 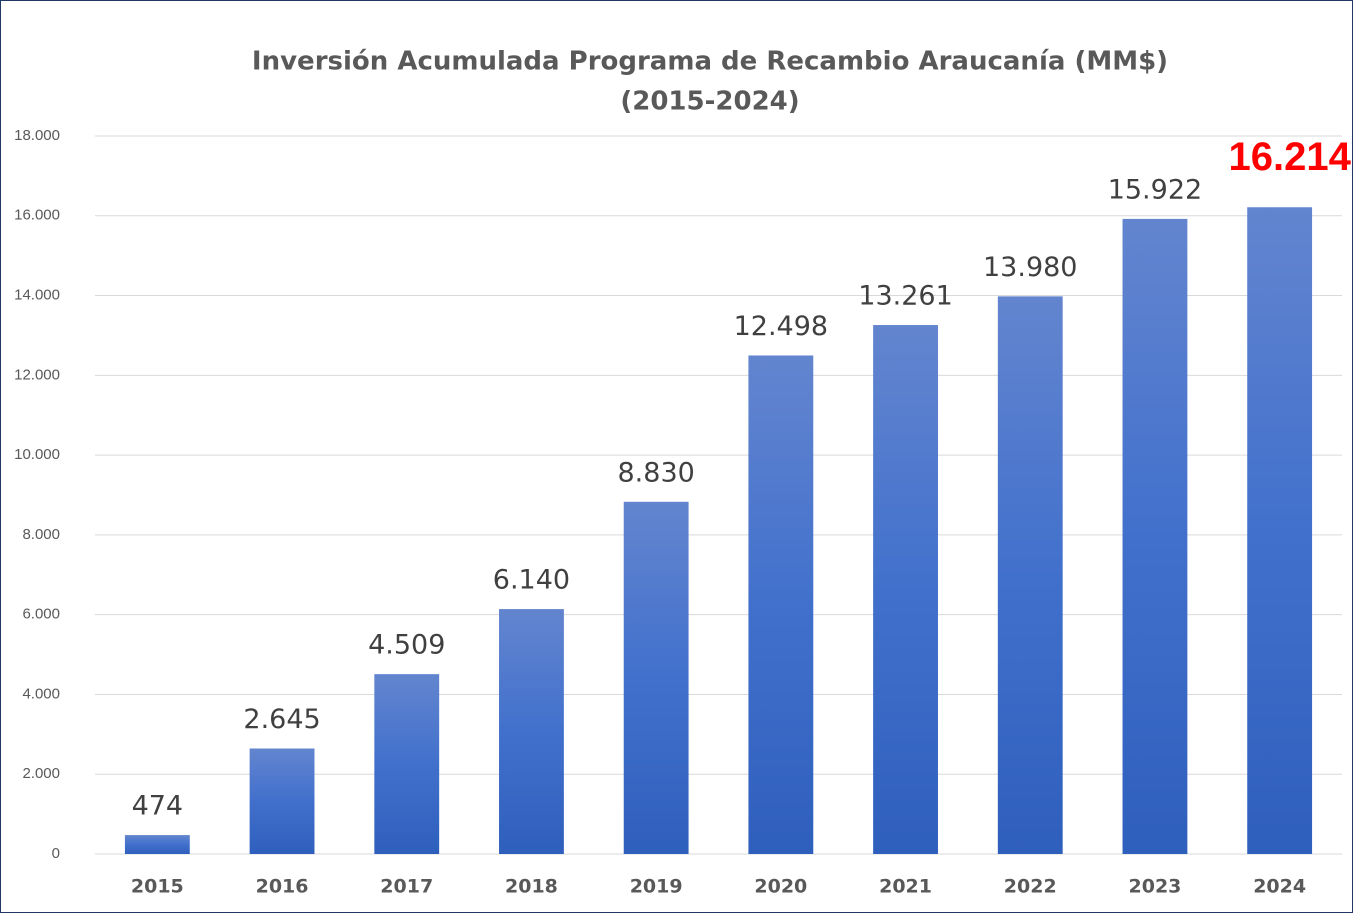 I want to click on value-label: 2.645, so click(x=281, y=719).